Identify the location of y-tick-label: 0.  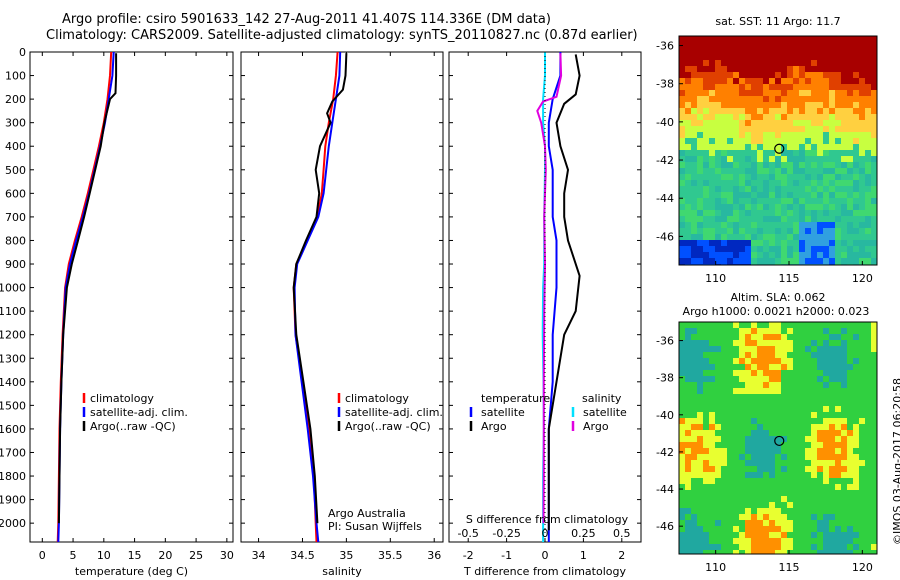
(22, 52).